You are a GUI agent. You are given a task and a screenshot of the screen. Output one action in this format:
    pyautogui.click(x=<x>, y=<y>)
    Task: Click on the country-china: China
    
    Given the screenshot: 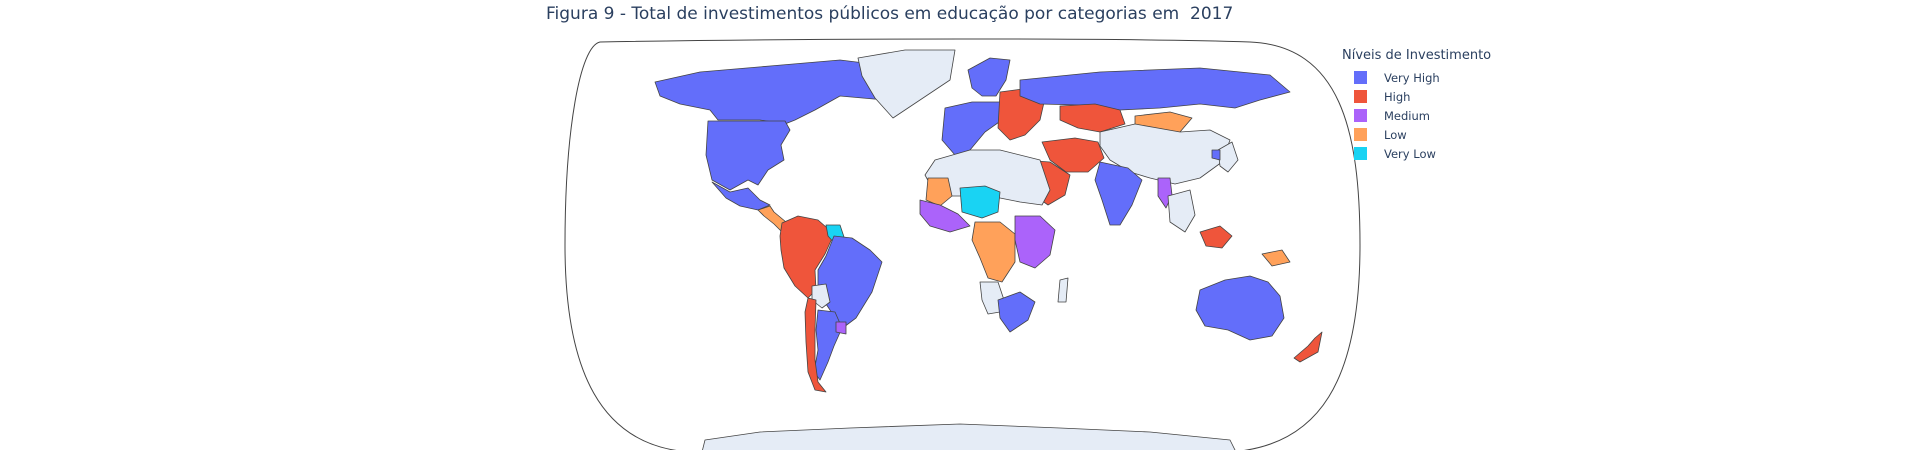 What is the action you would take?
    pyautogui.click(x=1165, y=154)
    